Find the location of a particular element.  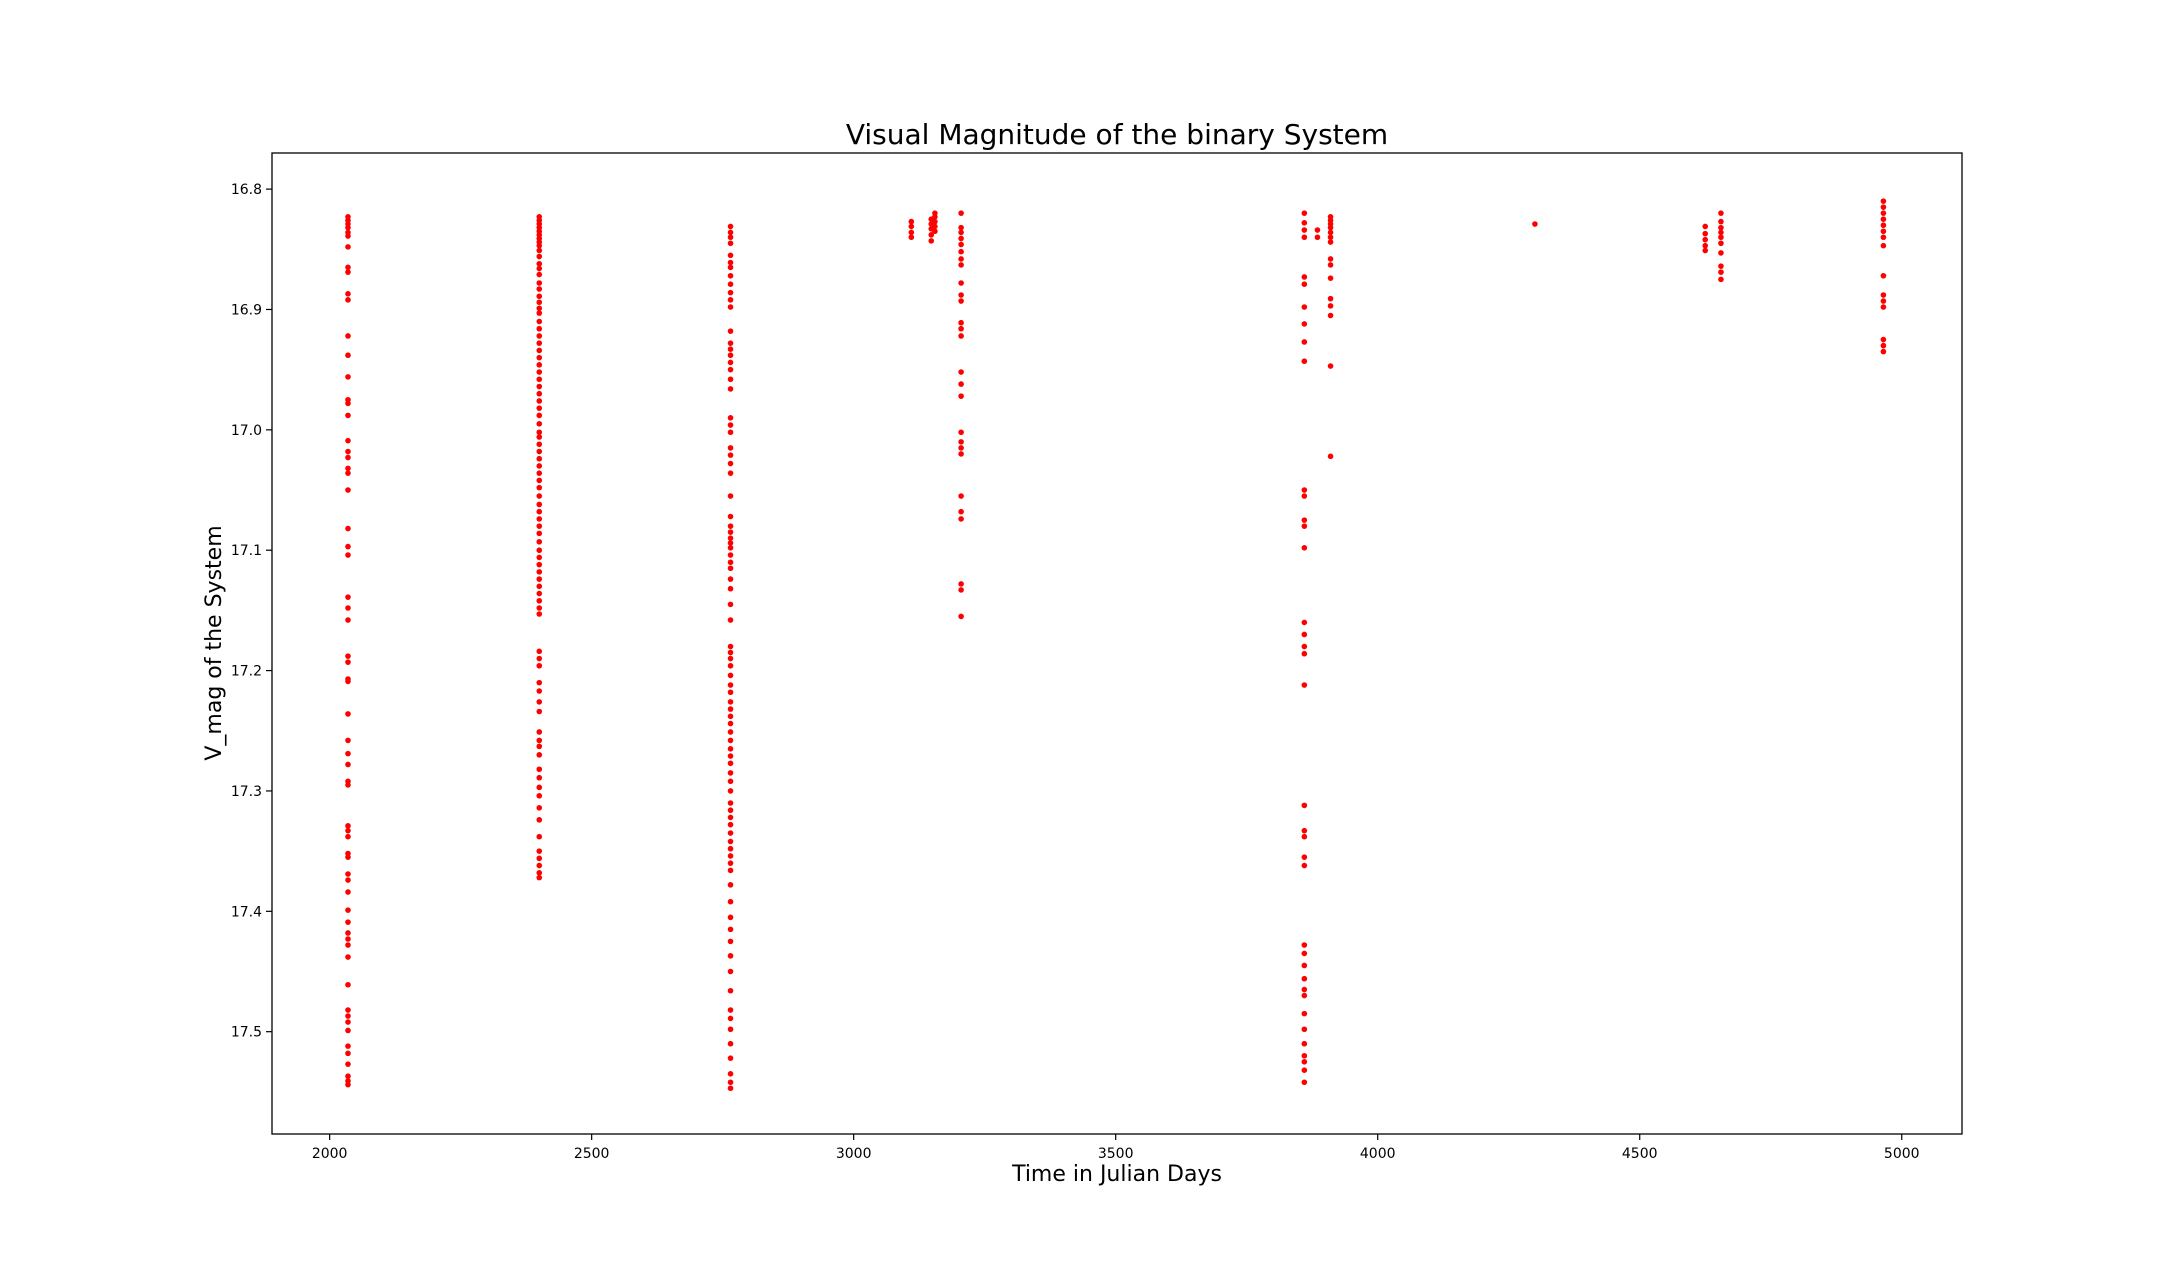

y-axis: 16.8 16.9 17.0 17.1 17.2 17.3 17.4 17.5 is located at coordinates (251, 611).